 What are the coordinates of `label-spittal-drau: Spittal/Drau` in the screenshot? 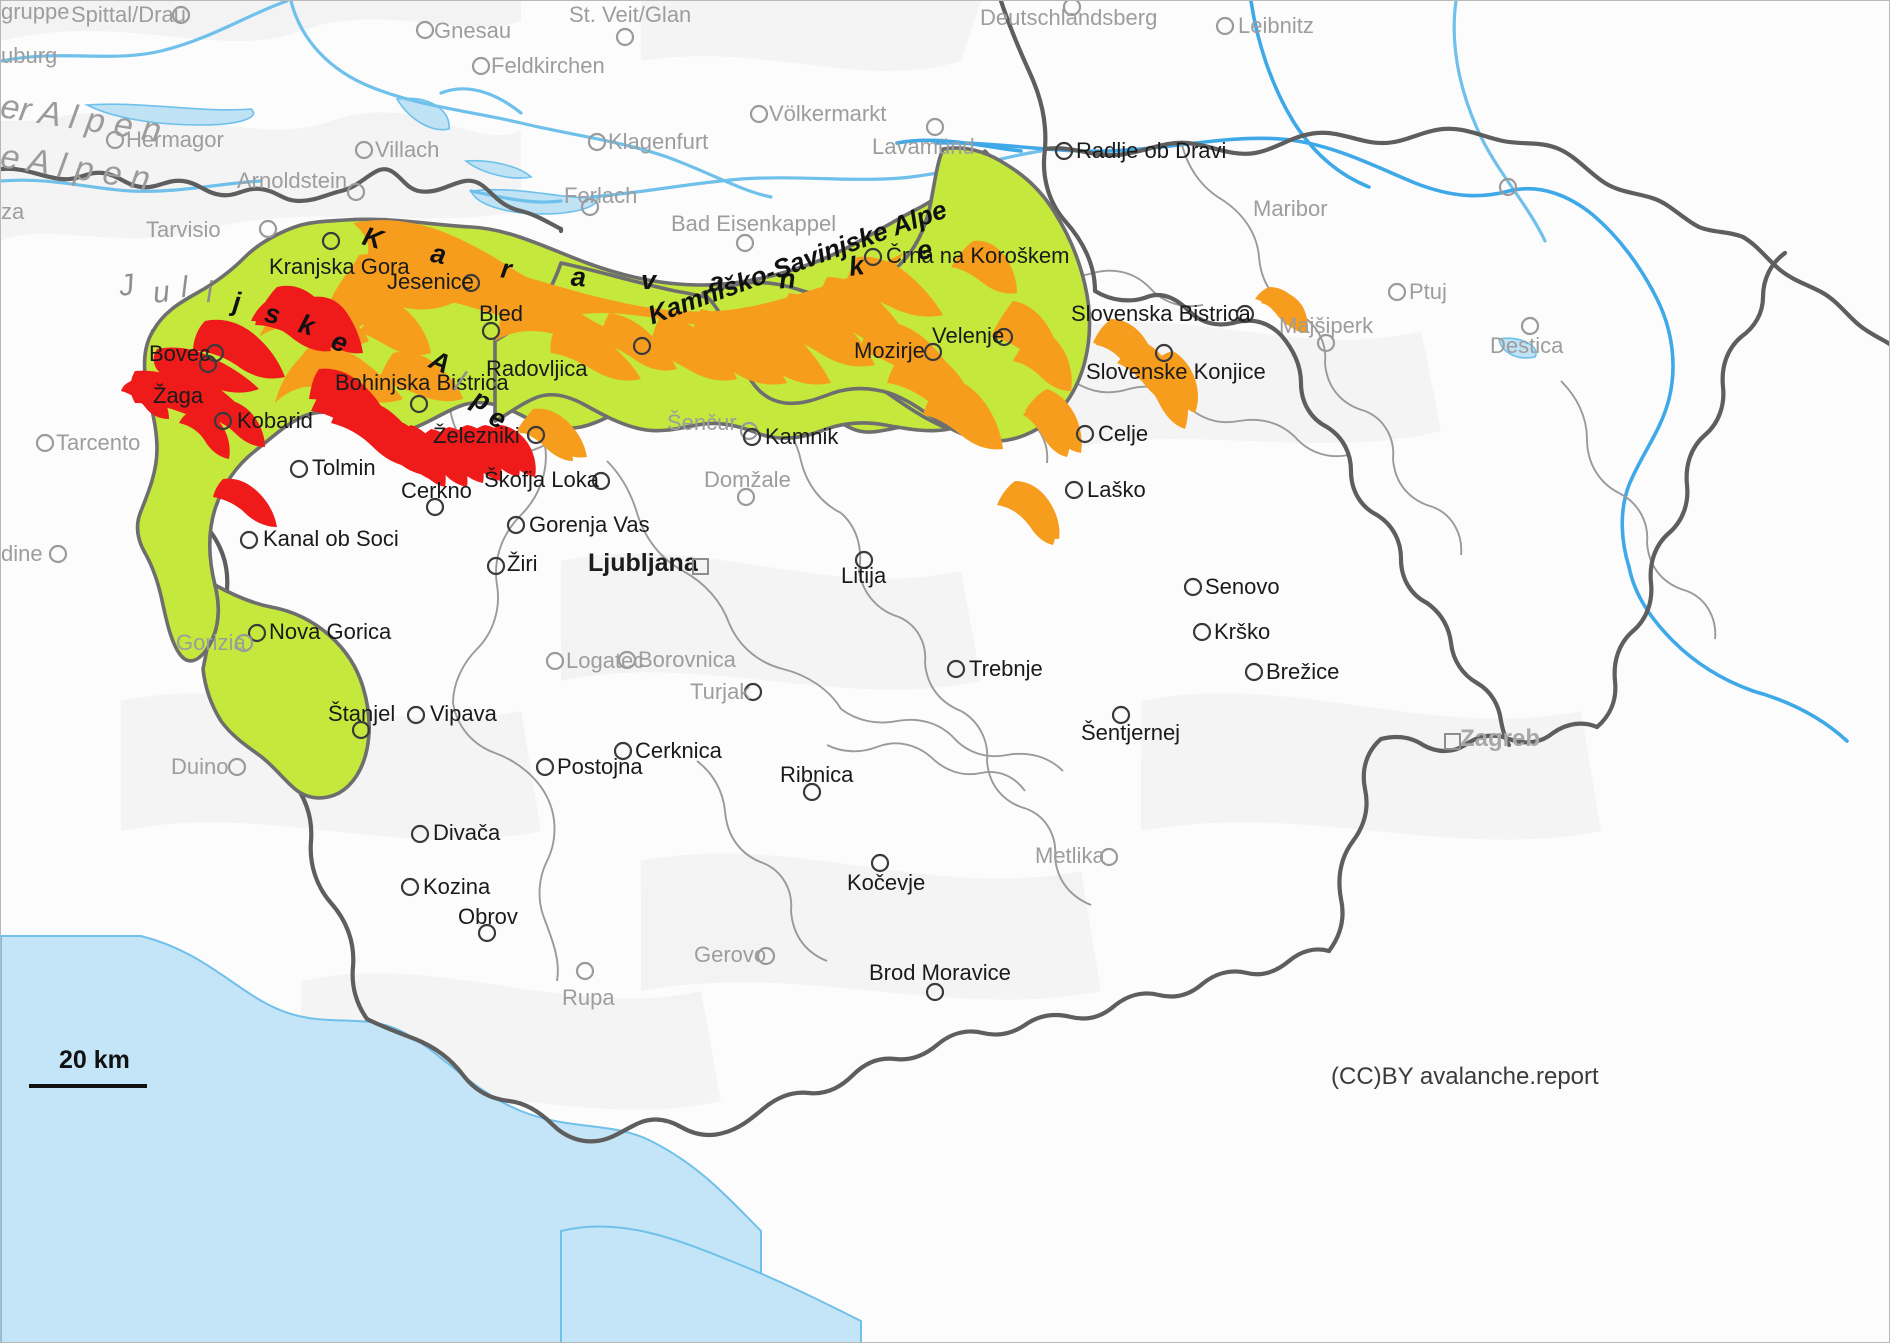 It's located at (128, 14).